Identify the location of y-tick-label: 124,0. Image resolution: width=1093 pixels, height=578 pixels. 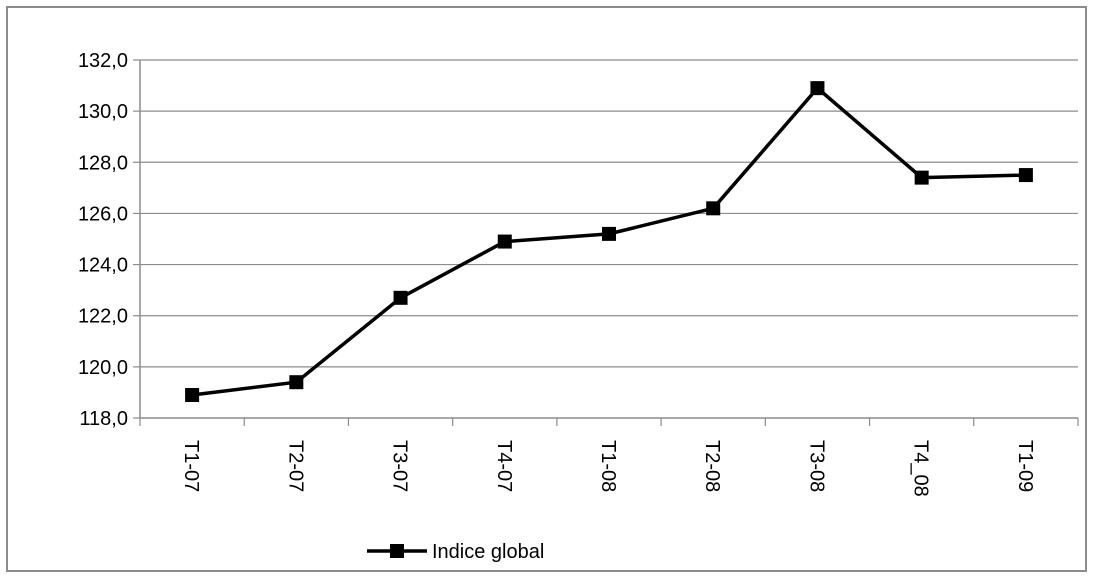
(103, 266).